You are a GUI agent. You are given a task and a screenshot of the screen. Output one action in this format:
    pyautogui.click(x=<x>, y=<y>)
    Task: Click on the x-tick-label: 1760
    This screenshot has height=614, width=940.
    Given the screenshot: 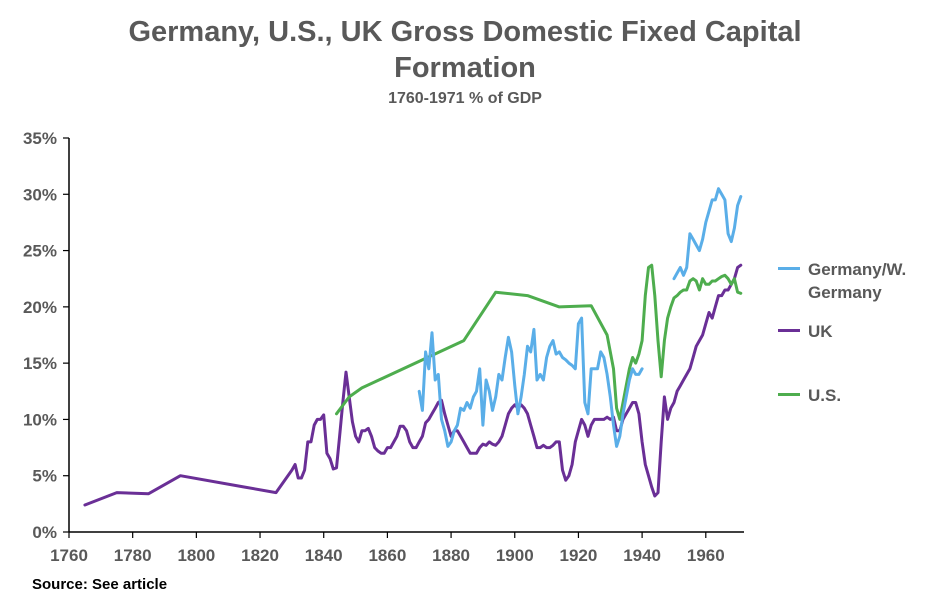 What is the action you would take?
    pyautogui.click(x=69, y=555)
    